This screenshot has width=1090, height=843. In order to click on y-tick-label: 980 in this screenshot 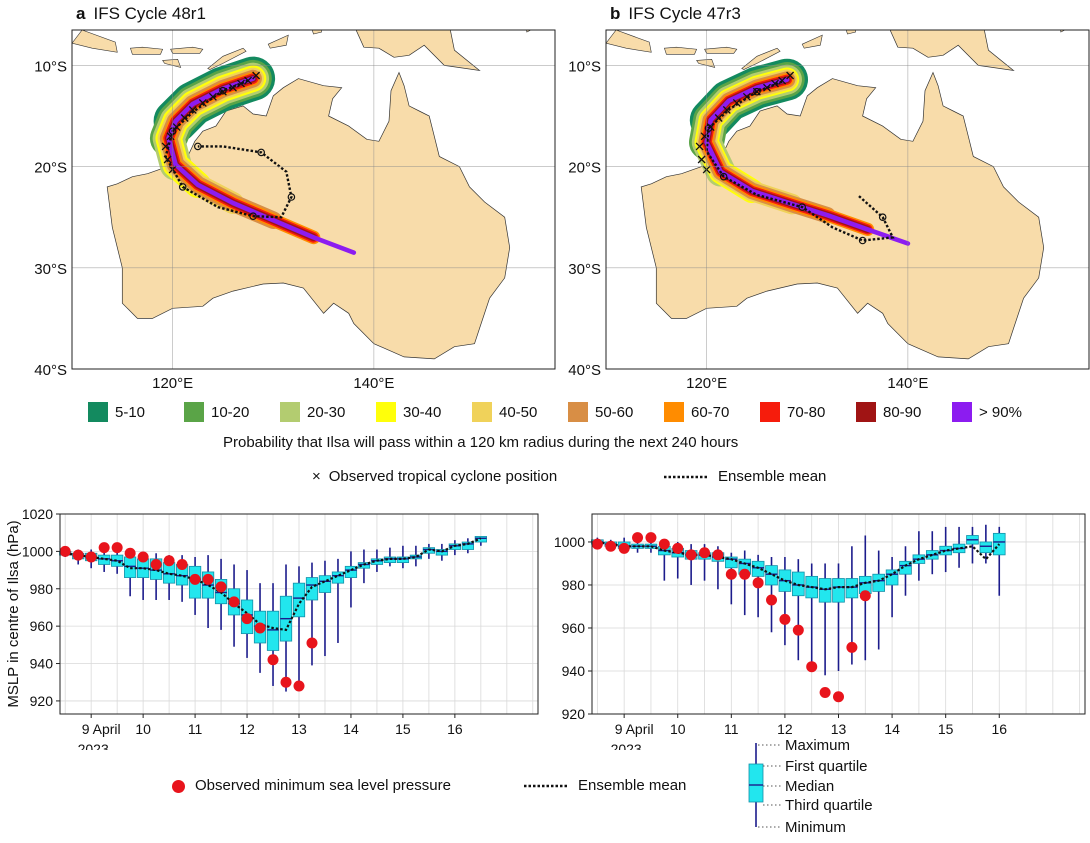, I will do `click(42, 589)`.